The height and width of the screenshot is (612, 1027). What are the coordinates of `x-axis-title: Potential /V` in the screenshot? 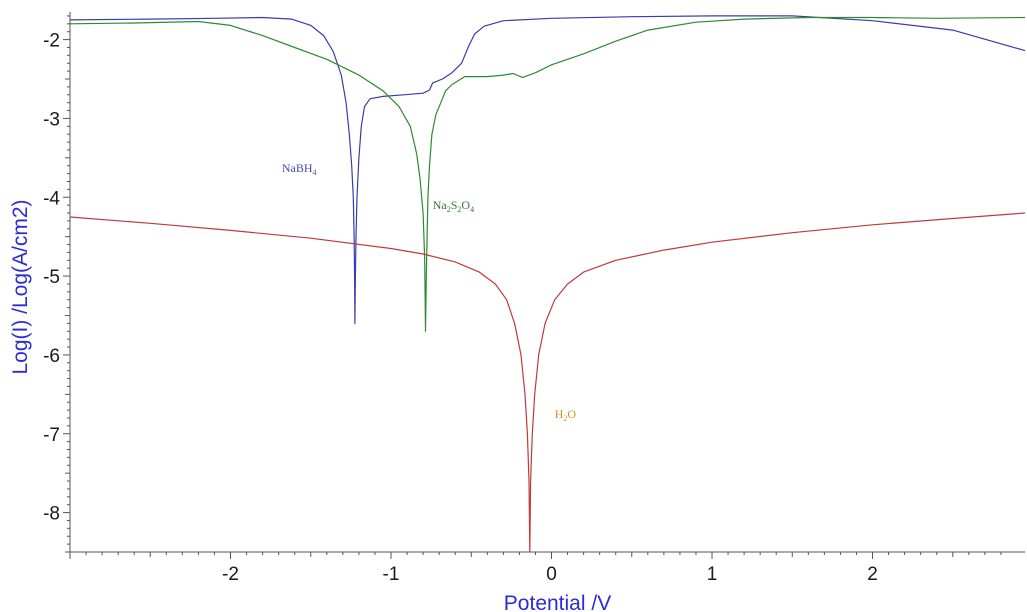 It's located at (557, 602).